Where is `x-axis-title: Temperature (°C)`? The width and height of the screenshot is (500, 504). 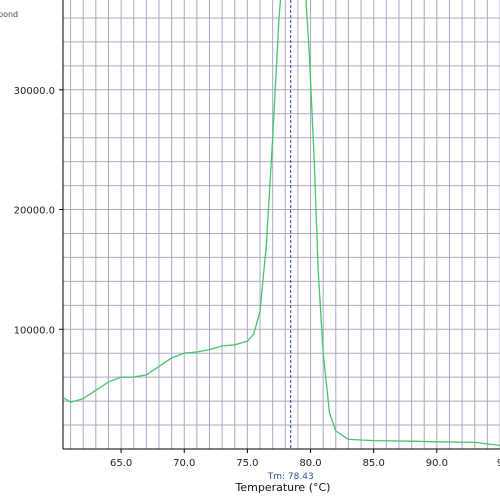
x-axis-title: Temperature (°C) is located at coordinates (283, 487).